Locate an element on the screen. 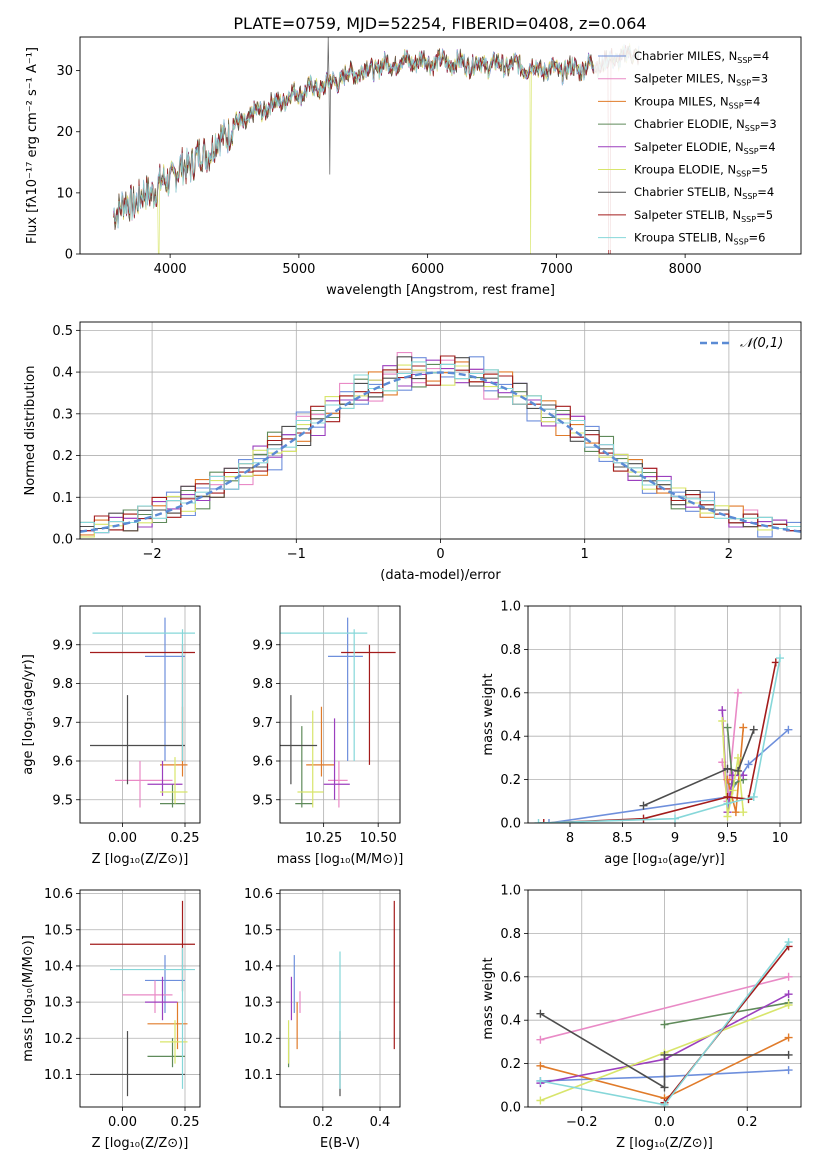  ebv-vs-mass-panel: 0.2 0.4 10.1 10.2 10.3 10.4 10.5 10.6 E(B-V) is located at coordinates (322, 1019).